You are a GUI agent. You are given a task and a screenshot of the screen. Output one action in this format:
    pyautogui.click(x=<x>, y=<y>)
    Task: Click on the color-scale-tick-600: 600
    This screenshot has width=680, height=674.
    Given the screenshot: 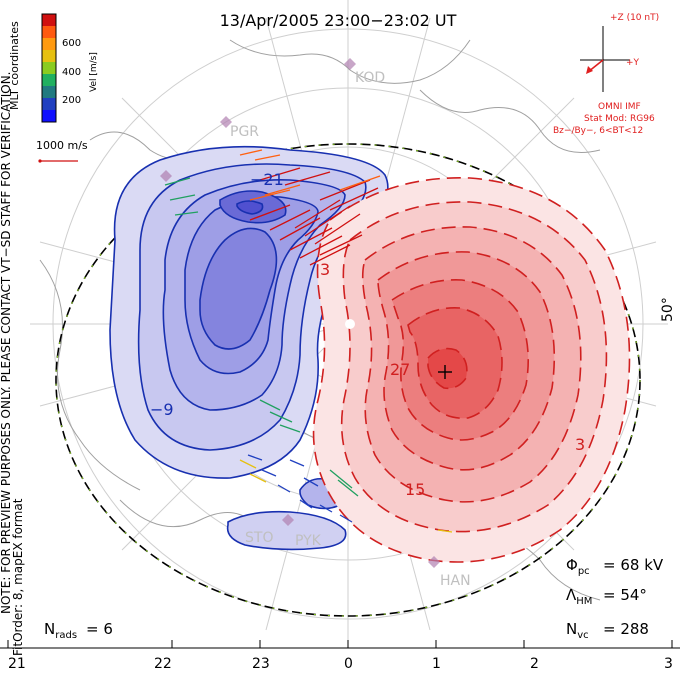 What is the action you would take?
    pyautogui.click(x=71, y=43)
    